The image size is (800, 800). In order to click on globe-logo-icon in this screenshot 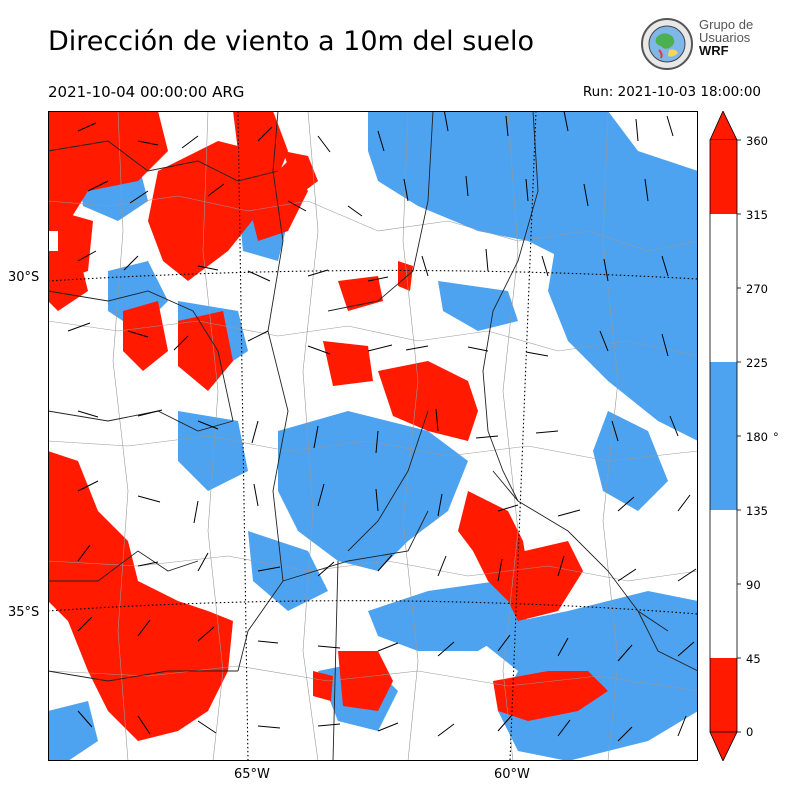, I will do `click(667, 44)`.